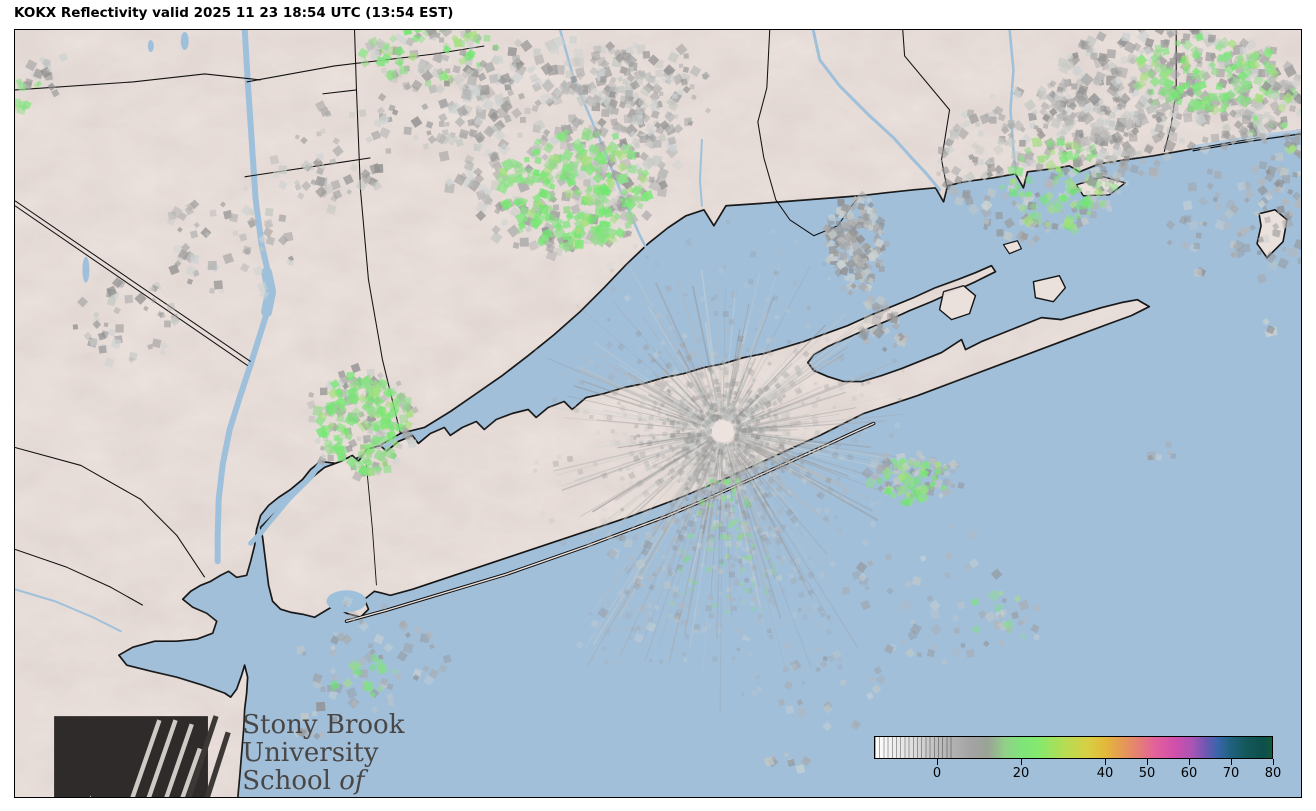 This screenshot has width=1316, height=811. Describe the element at coordinates (1273, 773) in the screenshot. I see `colorbar-tick-label: 80` at that location.